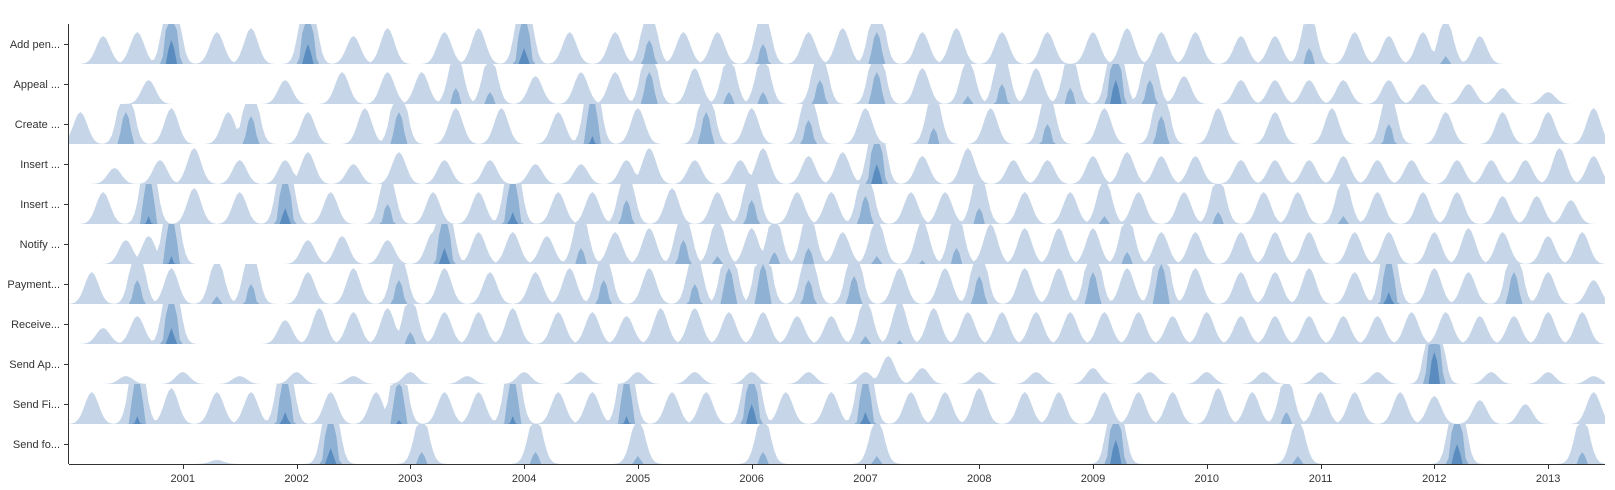  Describe the element at coordinates (751, 479) in the screenshot. I see `x-tick-label: 2006` at that location.